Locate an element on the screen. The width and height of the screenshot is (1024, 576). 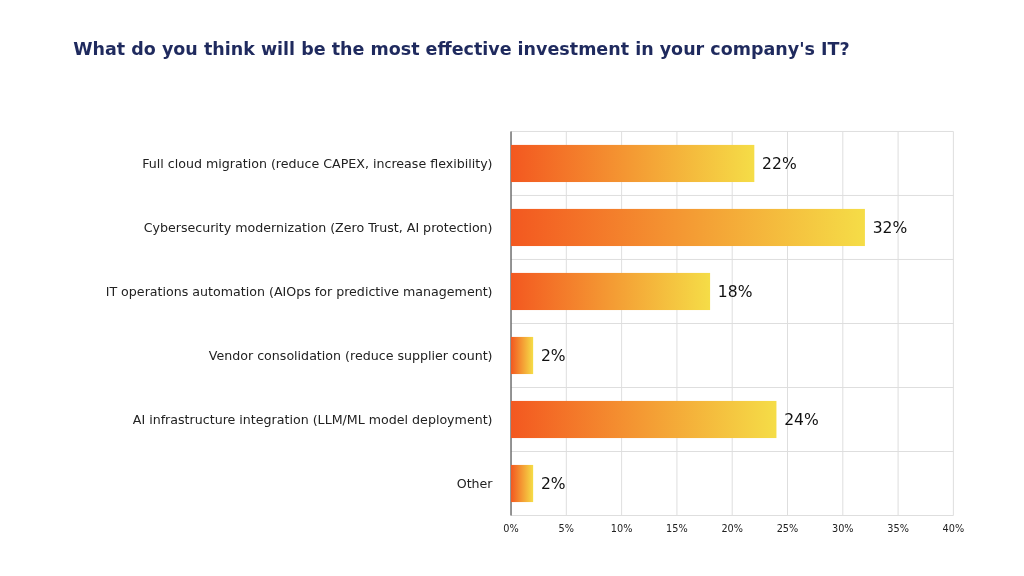
x-tick-label: 35% is located at coordinates (898, 529).